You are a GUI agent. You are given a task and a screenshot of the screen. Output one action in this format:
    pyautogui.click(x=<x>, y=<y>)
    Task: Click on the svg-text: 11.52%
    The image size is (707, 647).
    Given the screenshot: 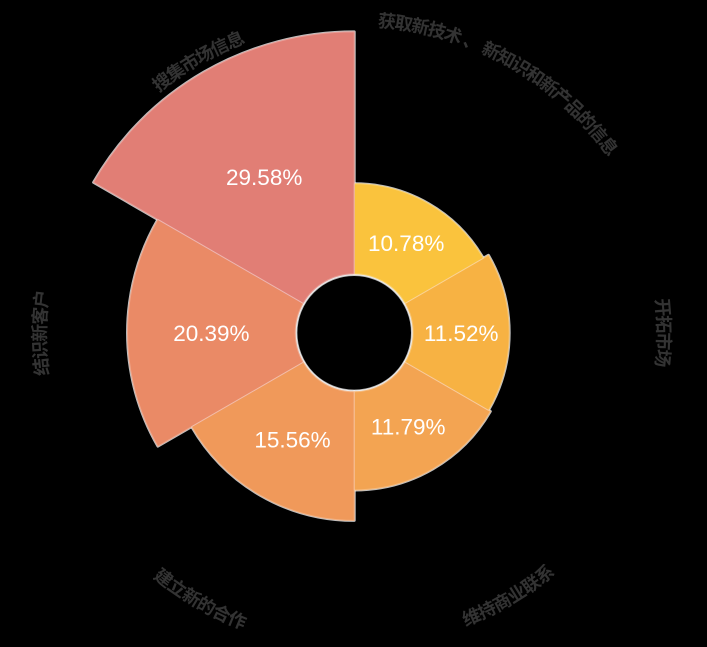 What is the action you would take?
    pyautogui.click(x=461, y=333)
    